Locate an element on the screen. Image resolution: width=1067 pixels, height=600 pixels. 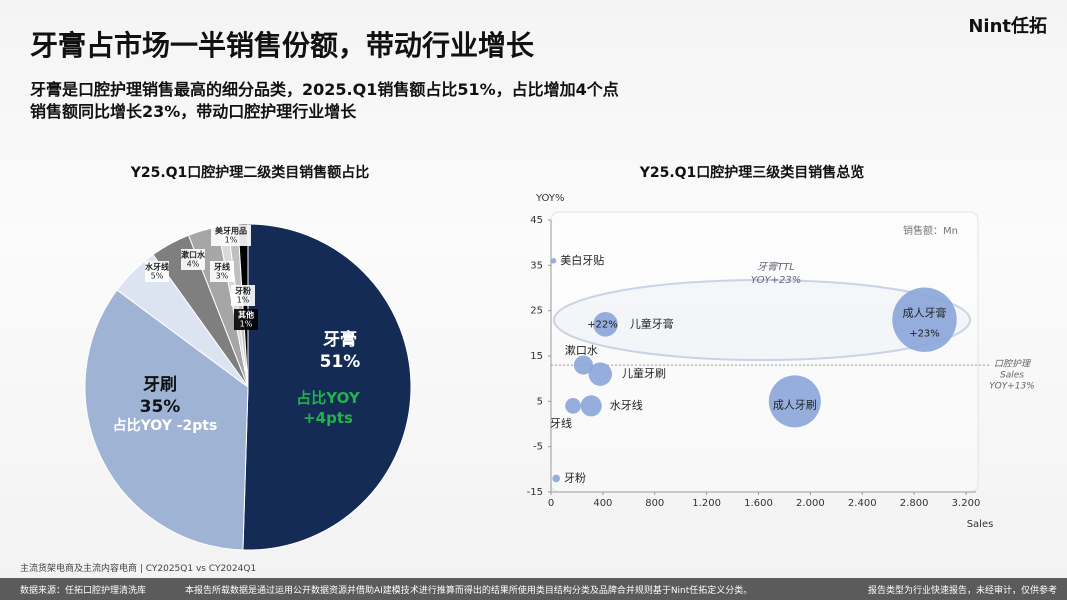
report-type: 报告类型为行业快速报告，未经审计，仅供参考 is located at coordinates (962, 591).